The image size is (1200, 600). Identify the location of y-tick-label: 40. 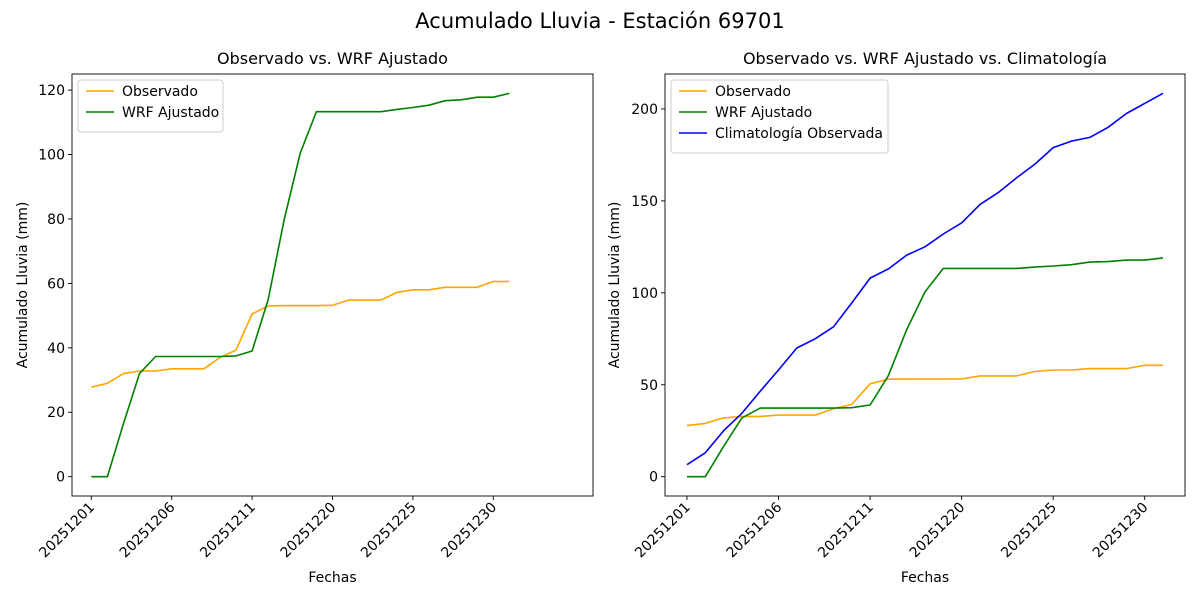
(56, 349).